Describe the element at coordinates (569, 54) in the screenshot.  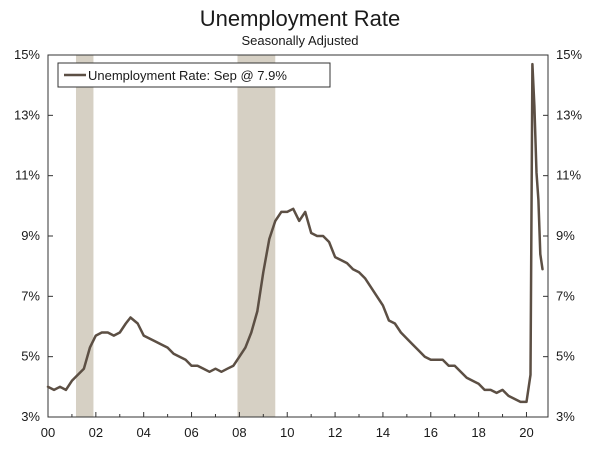
I see `y-tick-label-right: 15%` at that location.